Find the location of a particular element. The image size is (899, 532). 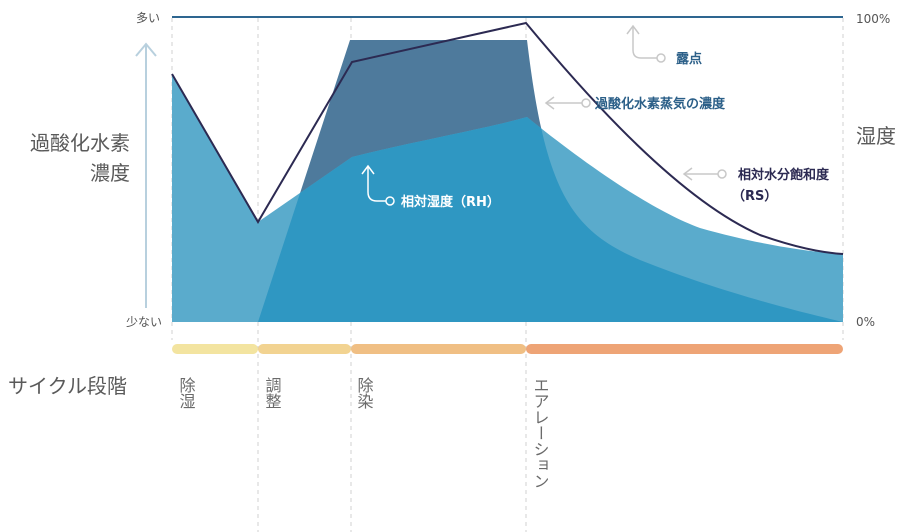

dew-point-callout is located at coordinates (646, 43).